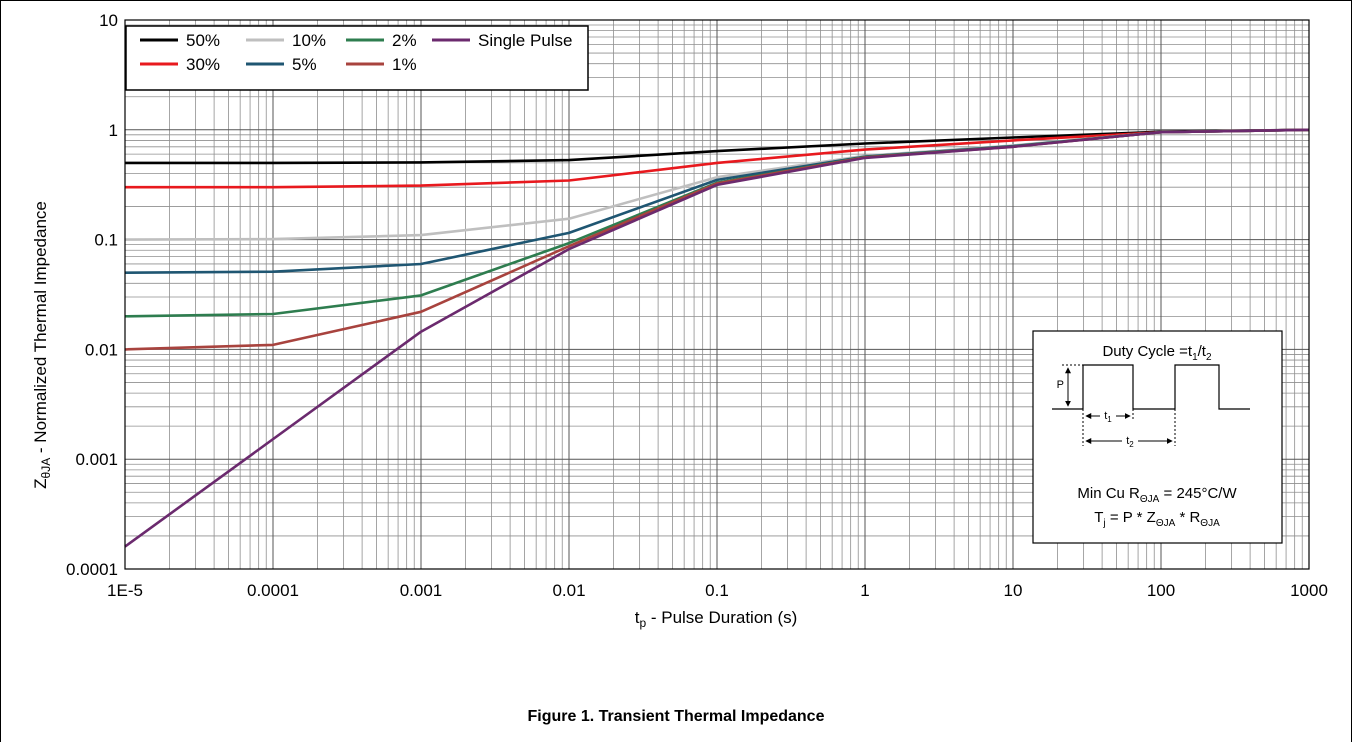  I want to click on t2-label-bg, so click(1130, 440).